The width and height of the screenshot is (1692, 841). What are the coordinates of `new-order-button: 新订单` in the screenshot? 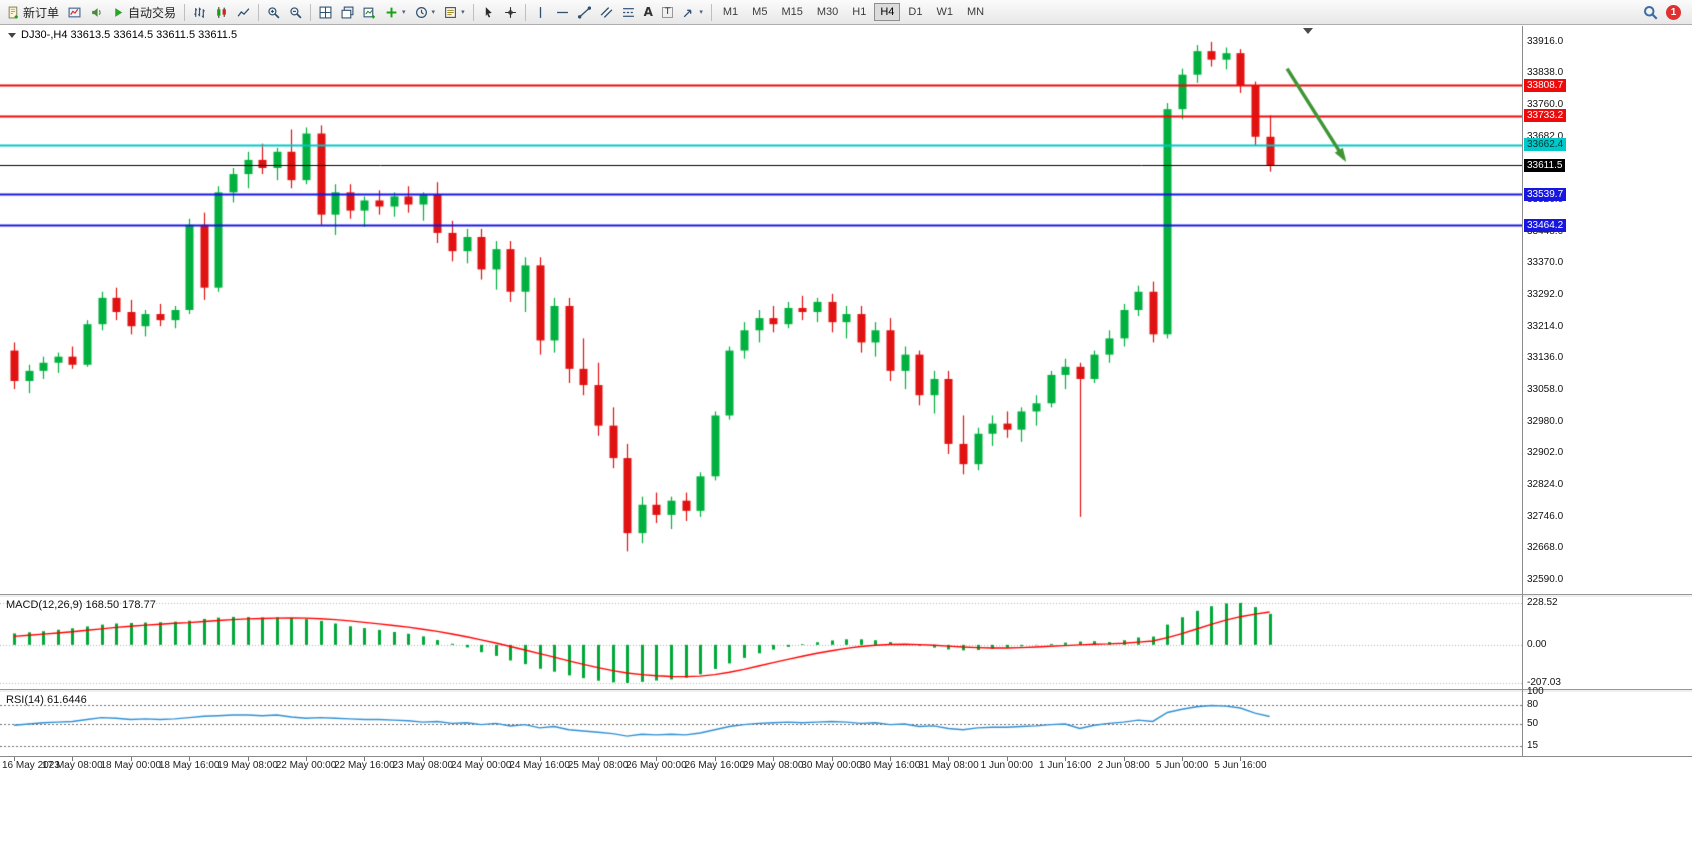 It's located at (33, 12).